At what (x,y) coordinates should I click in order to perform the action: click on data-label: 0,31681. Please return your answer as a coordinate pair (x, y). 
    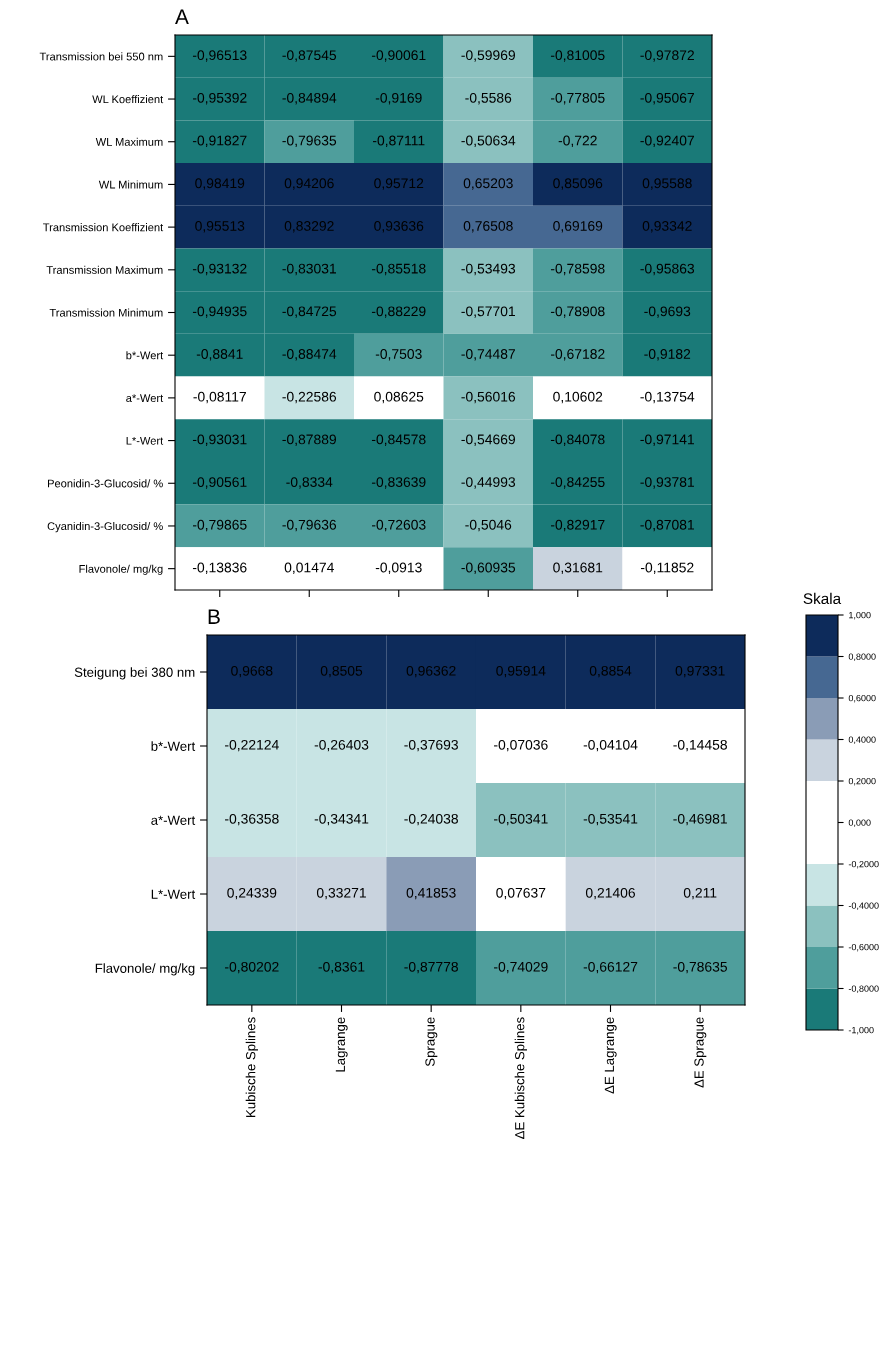
    Looking at the image, I should click on (578, 568).